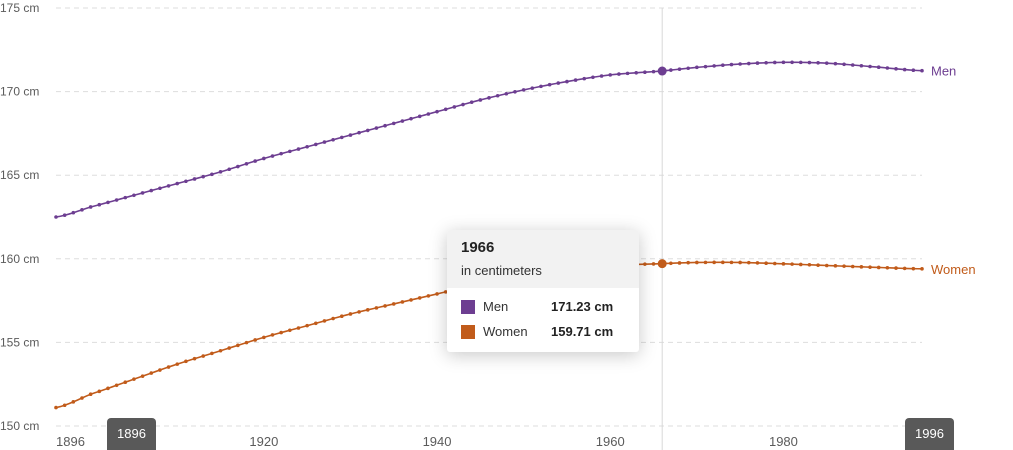 This screenshot has height=450, width=1013. Describe the element at coordinates (501, 270) in the screenshot. I see `tooltip-unit-note: in centimeters` at that location.